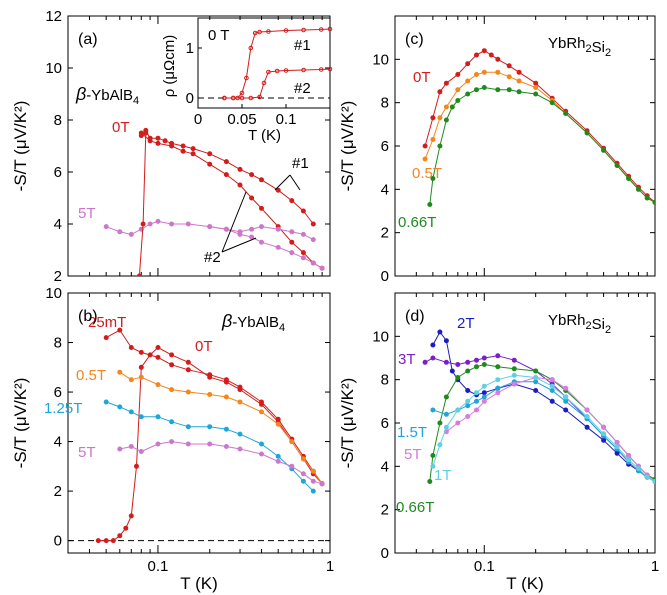 The height and width of the screenshot is (595, 667). Describe the element at coordinates (466, 323) in the screenshot. I see `series-label-3-0: 2T` at that location.